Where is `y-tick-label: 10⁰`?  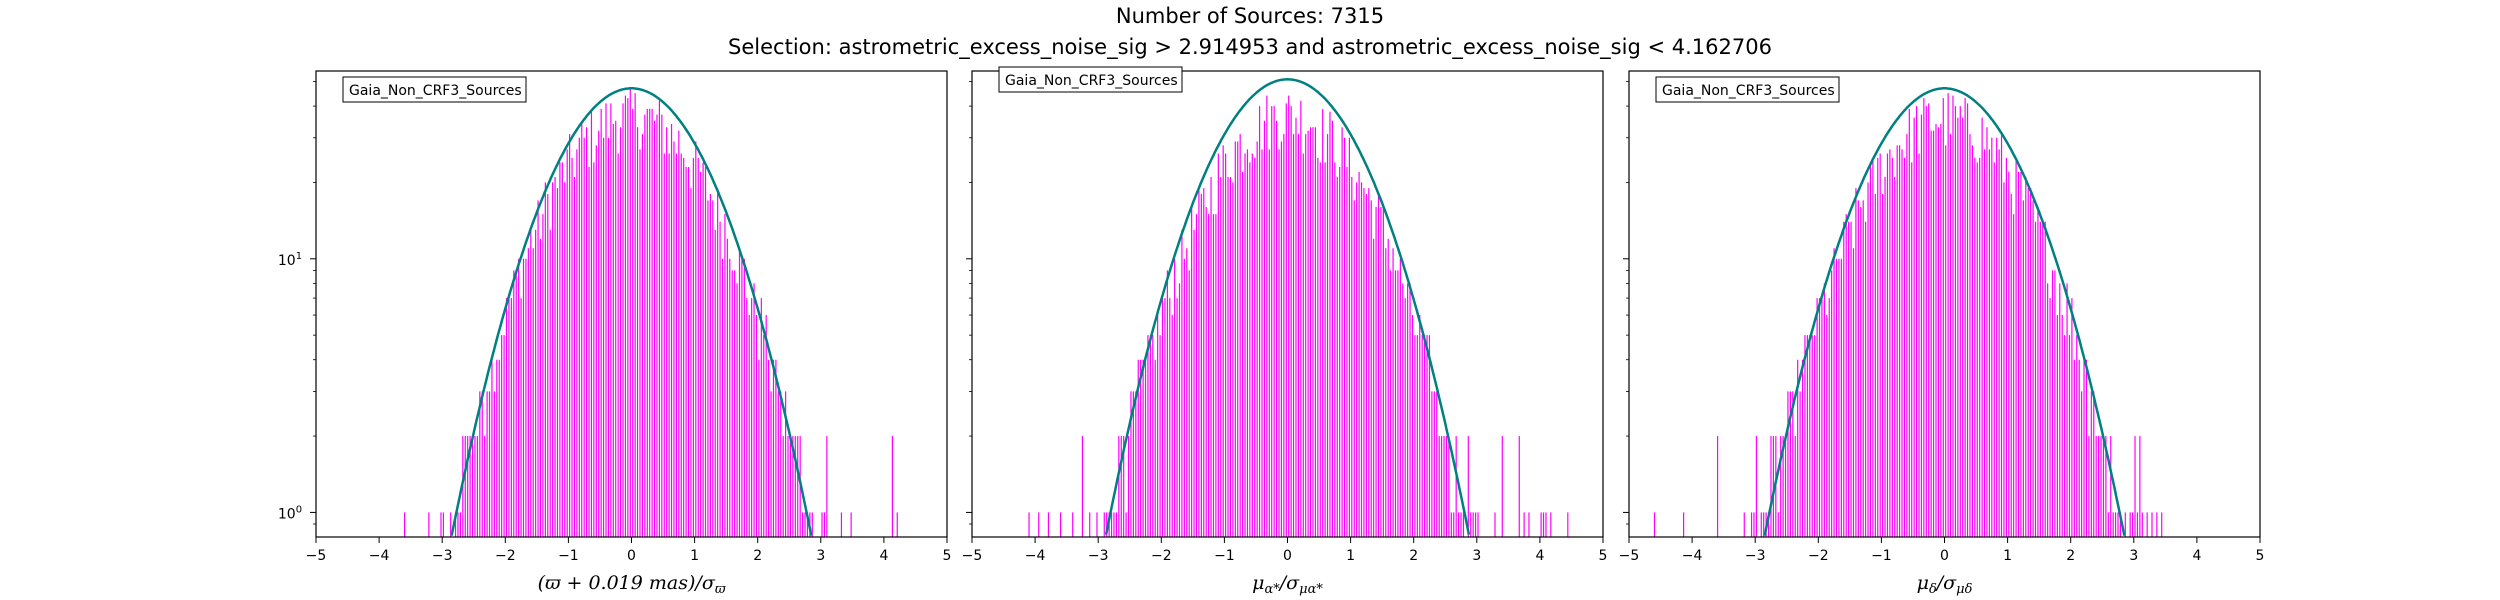 y-tick-label: 10⁰ is located at coordinates (290, 513).